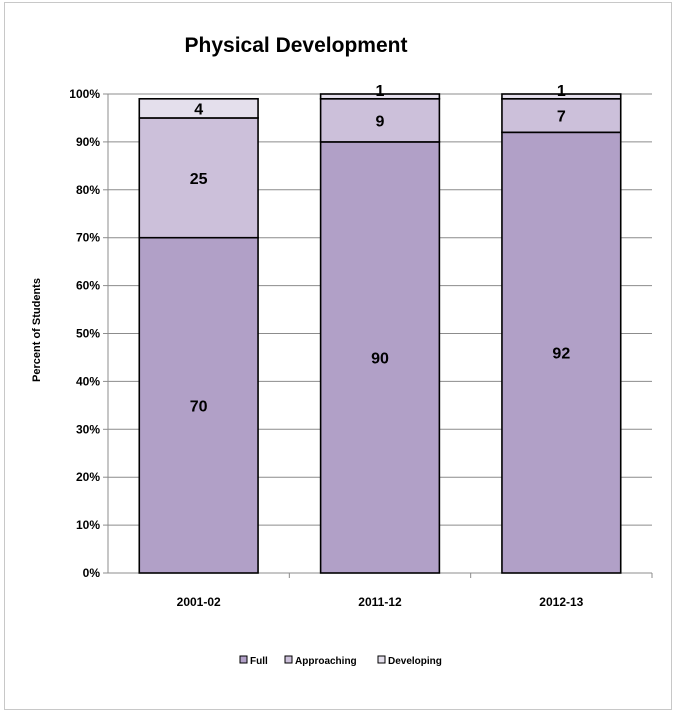 This screenshot has width=675, height=713. What do you see at coordinates (199, 602) in the screenshot?
I see `x-tick-label: 2001-02` at bounding box center [199, 602].